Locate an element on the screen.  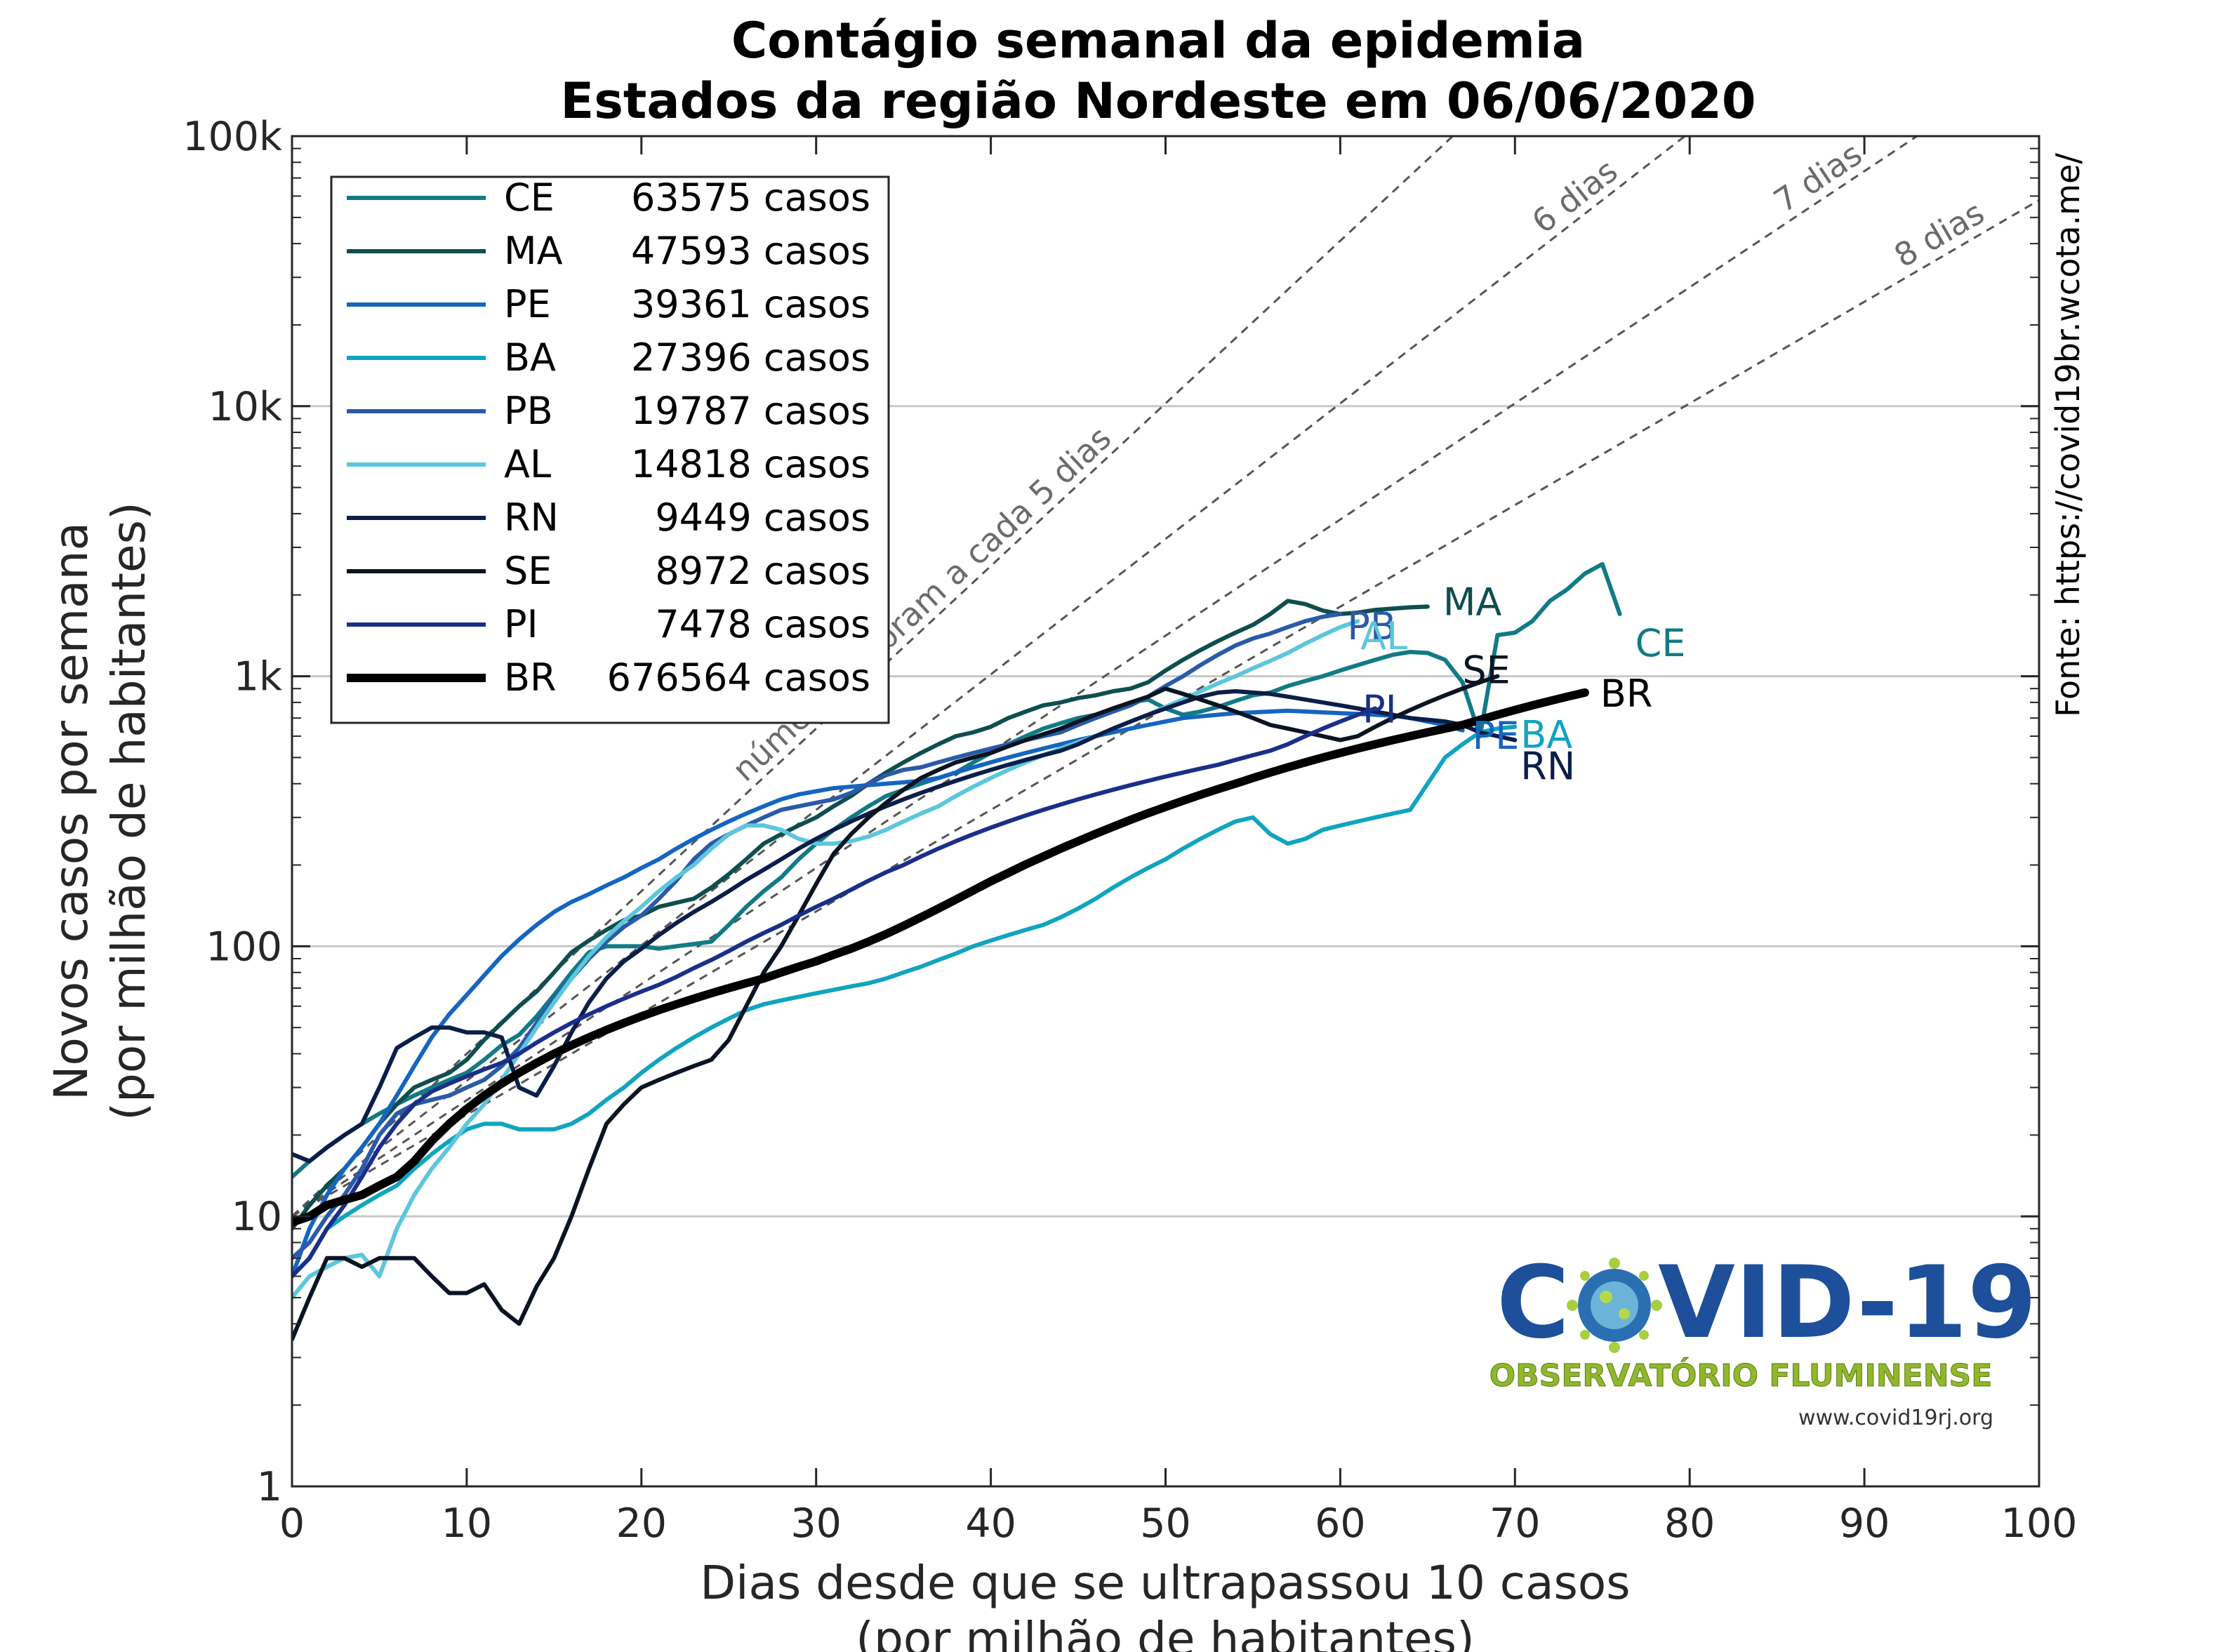
end-label-pe: PE is located at coordinates (1496, 736).